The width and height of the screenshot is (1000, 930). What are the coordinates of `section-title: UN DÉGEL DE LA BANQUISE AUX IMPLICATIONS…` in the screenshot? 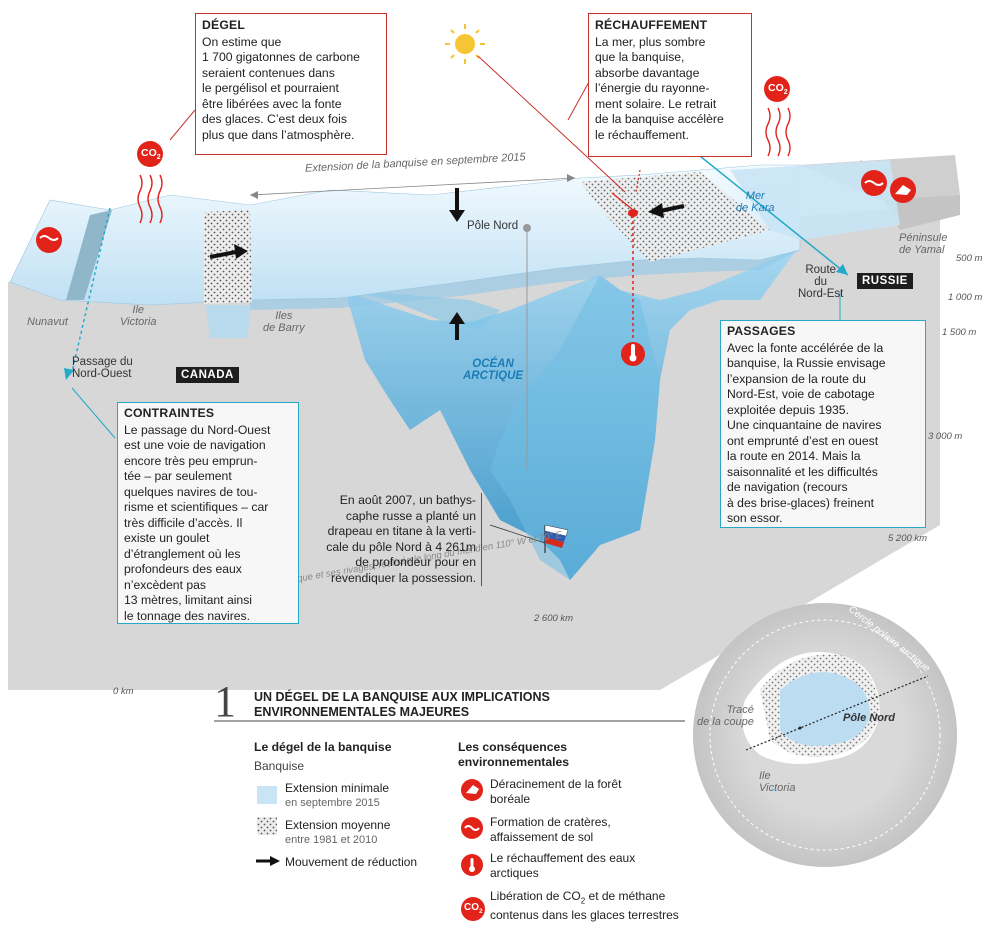 It's located at (402, 704).